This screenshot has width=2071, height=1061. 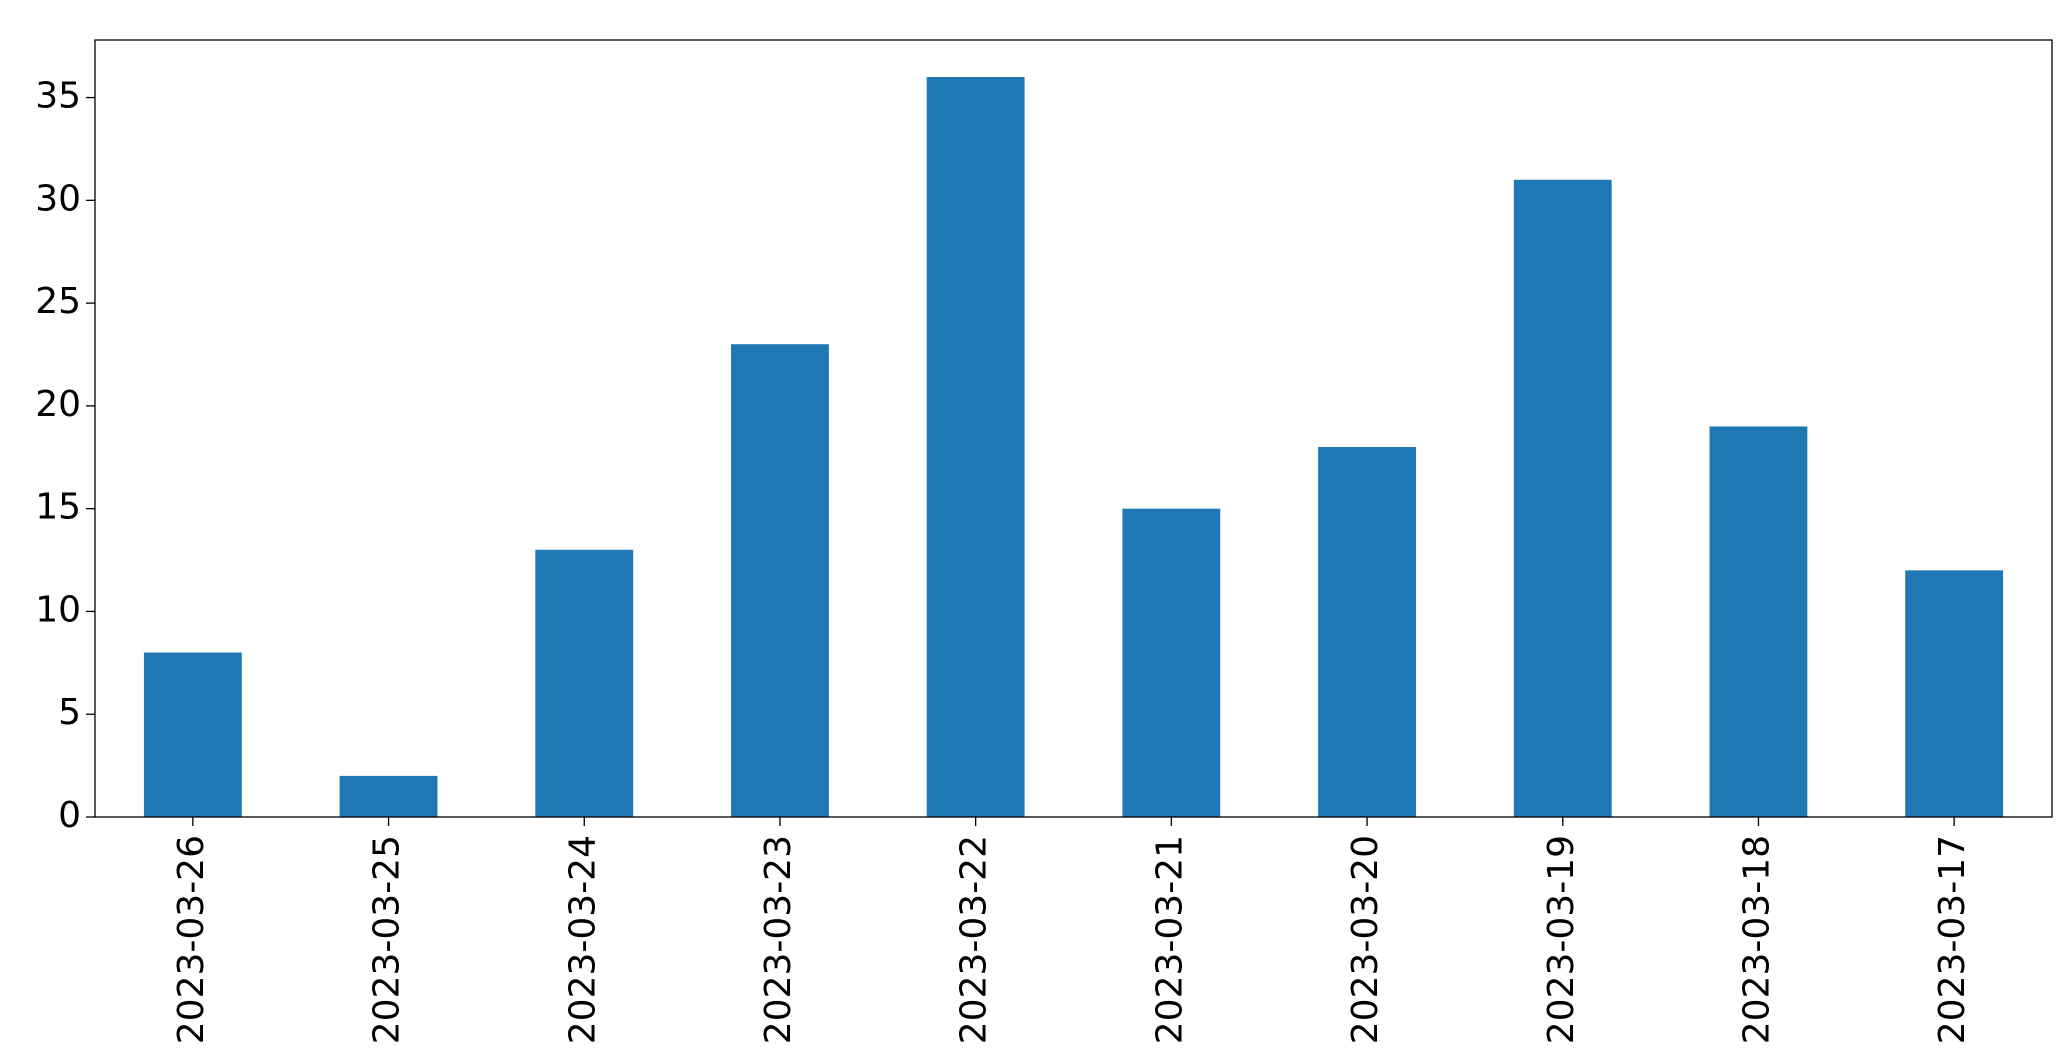 I want to click on x-tick-label: 2023-03-19, so click(x=1561, y=939).